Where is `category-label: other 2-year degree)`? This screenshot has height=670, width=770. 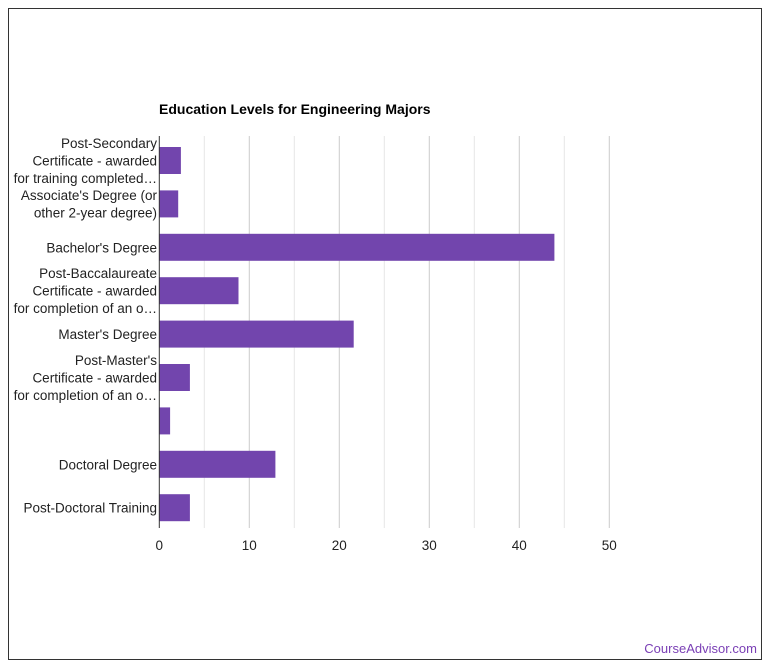 category-label: other 2-year degree) is located at coordinates (95, 213).